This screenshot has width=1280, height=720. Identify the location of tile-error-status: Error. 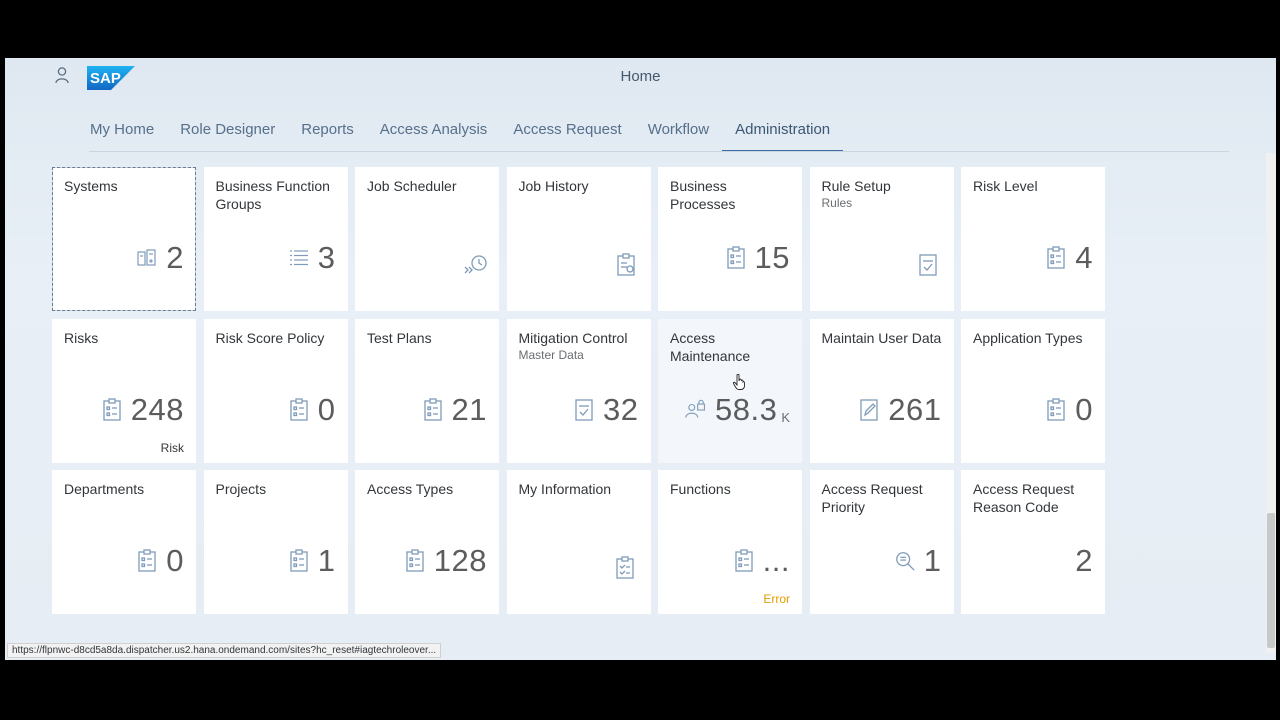
(776, 599).